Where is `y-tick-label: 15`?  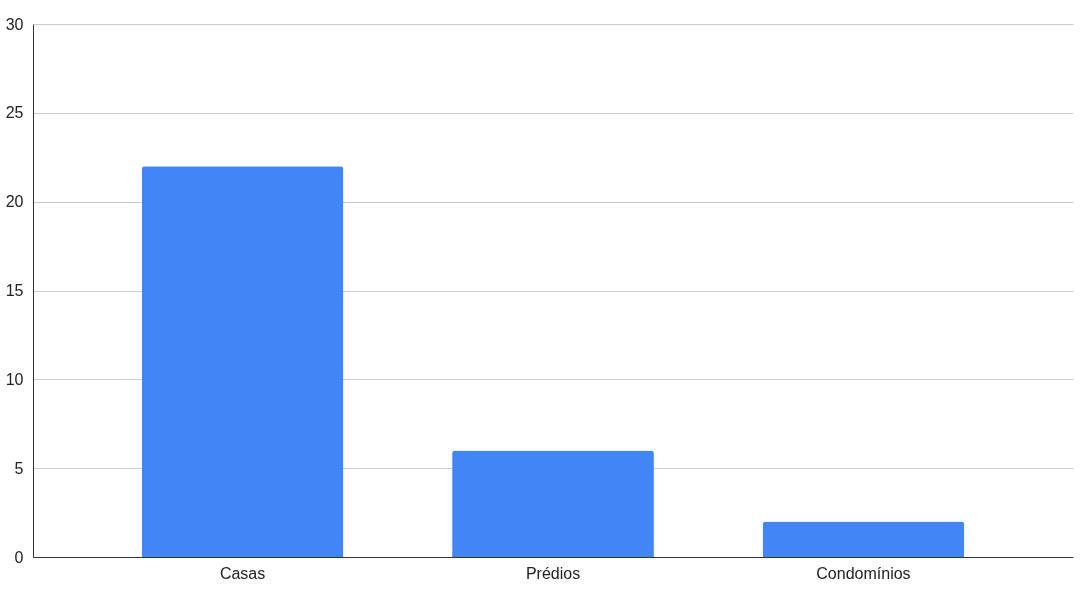
y-tick-label: 15 is located at coordinates (14, 290).